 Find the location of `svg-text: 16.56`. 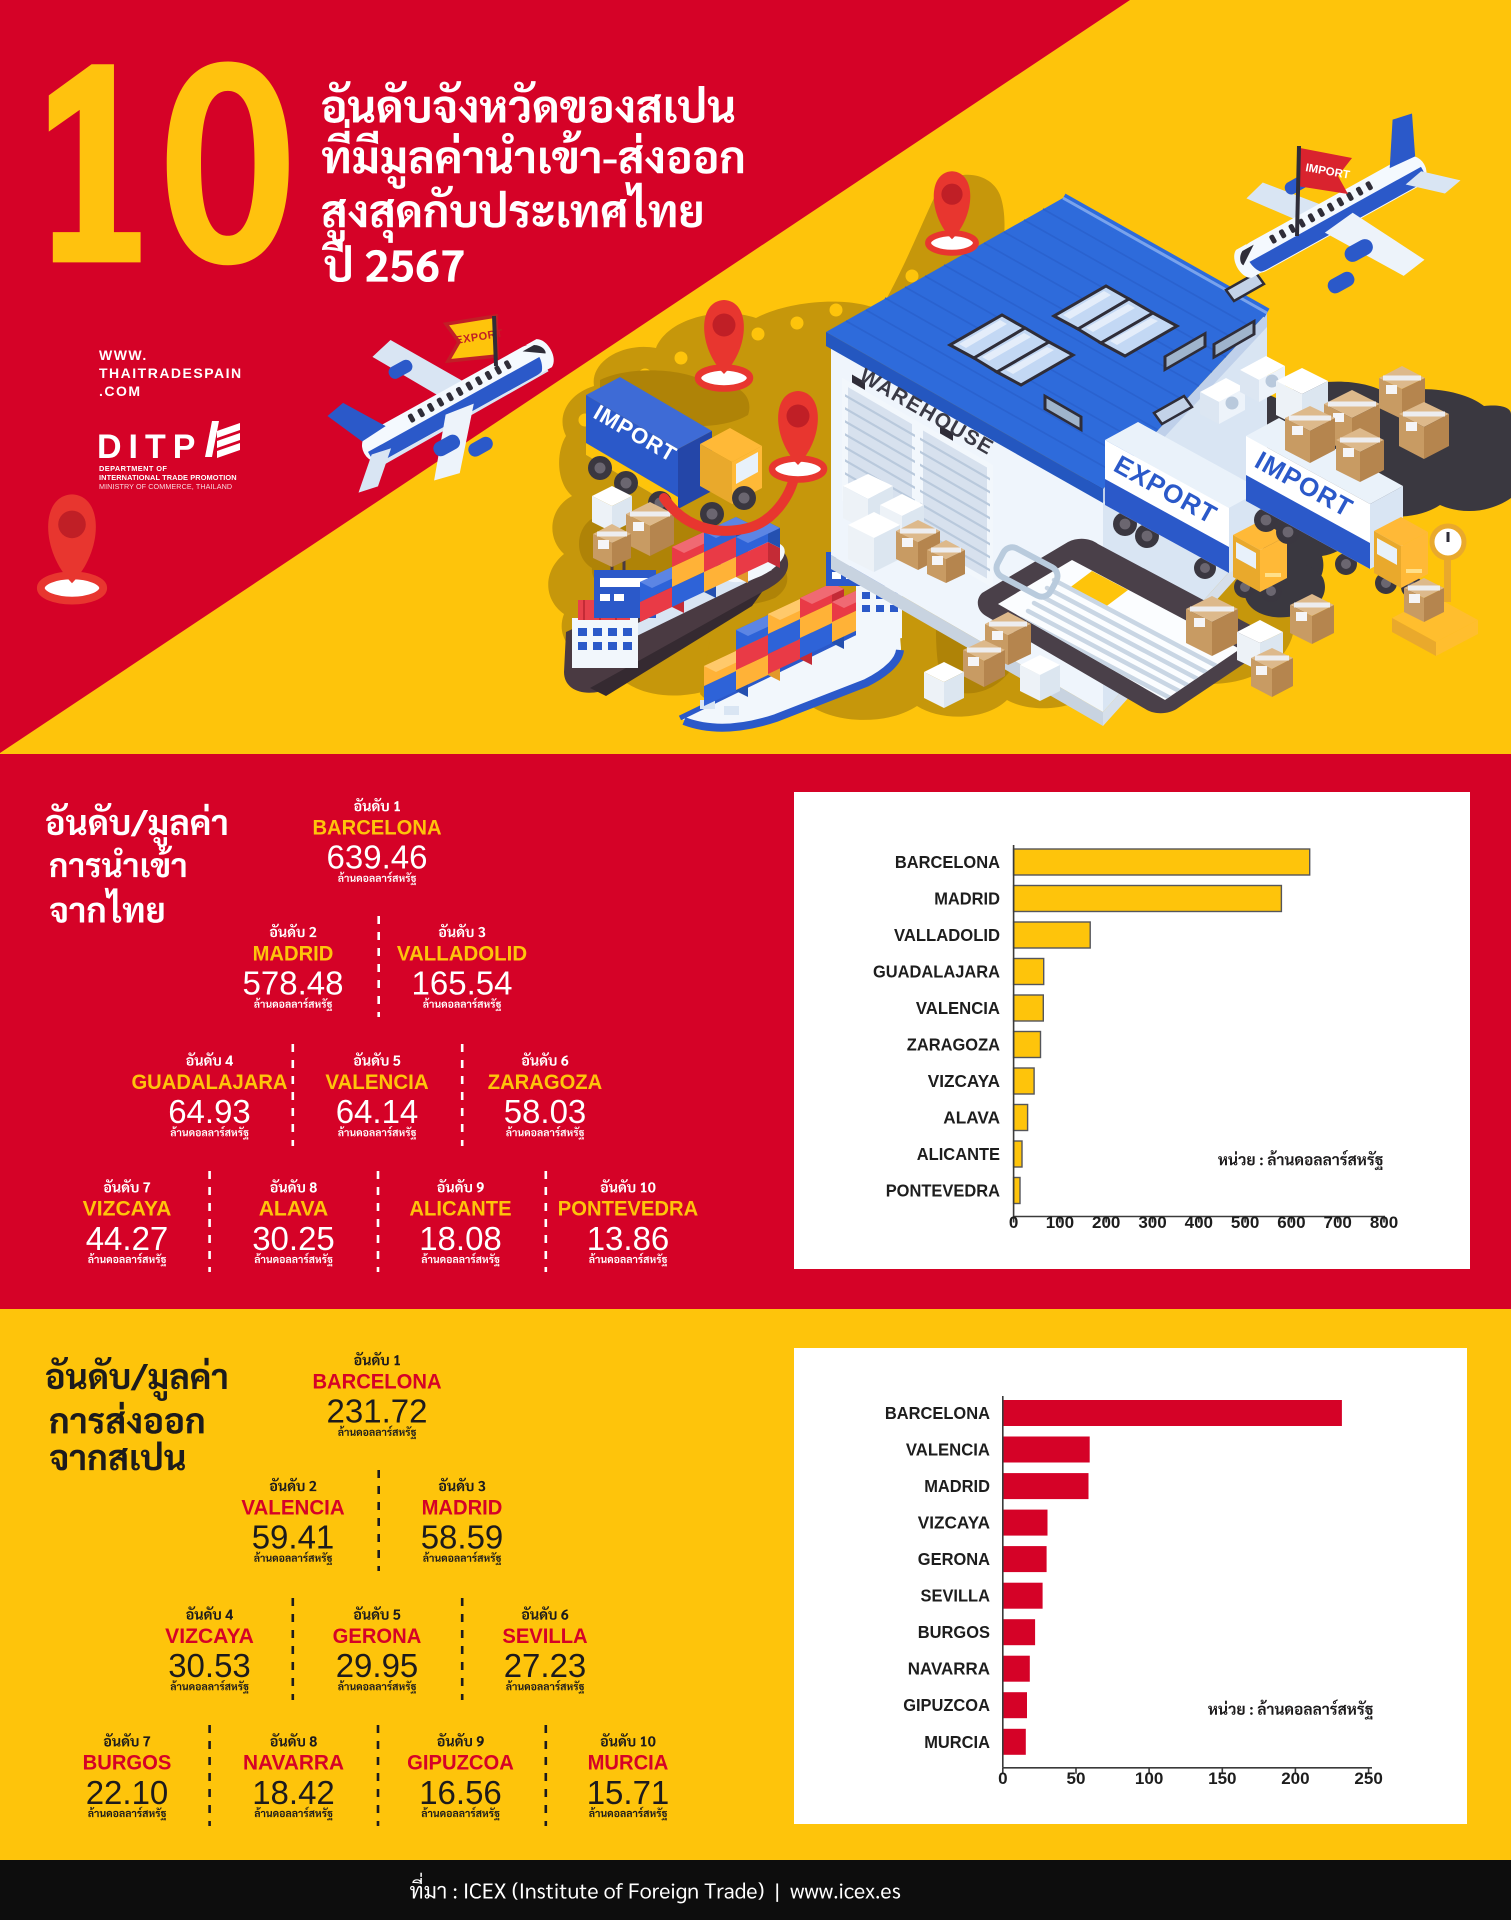

svg-text: 16.56 is located at coordinates (460, 1792).